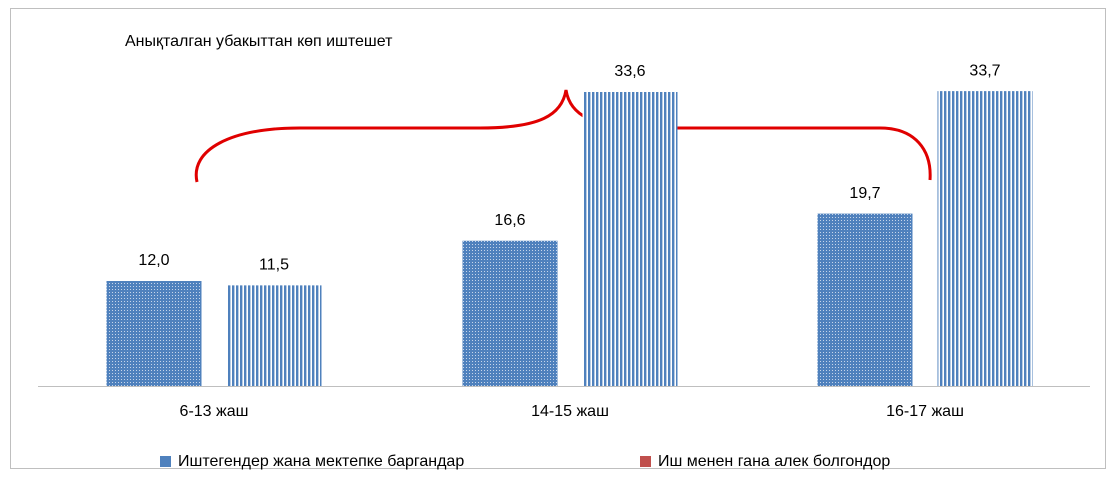 Image resolution: width=1117 pixels, height=489 pixels. Describe the element at coordinates (259, 41) in the screenshot. I see `chart-title: Анықталган убакыттан көп иштешет` at that location.